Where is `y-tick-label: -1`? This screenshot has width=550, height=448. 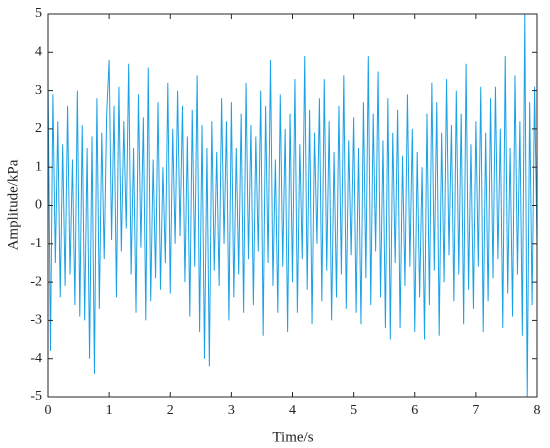
y-tick-label: -1 is located at coordinates (36, 243).